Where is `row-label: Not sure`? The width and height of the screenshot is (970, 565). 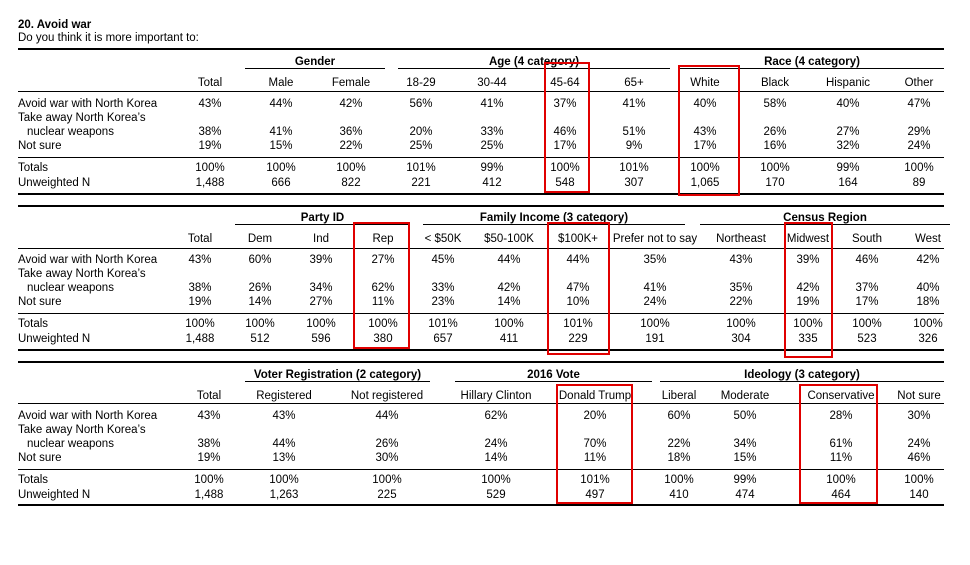
row-label: Not sure is located at coordinates (39, 146).